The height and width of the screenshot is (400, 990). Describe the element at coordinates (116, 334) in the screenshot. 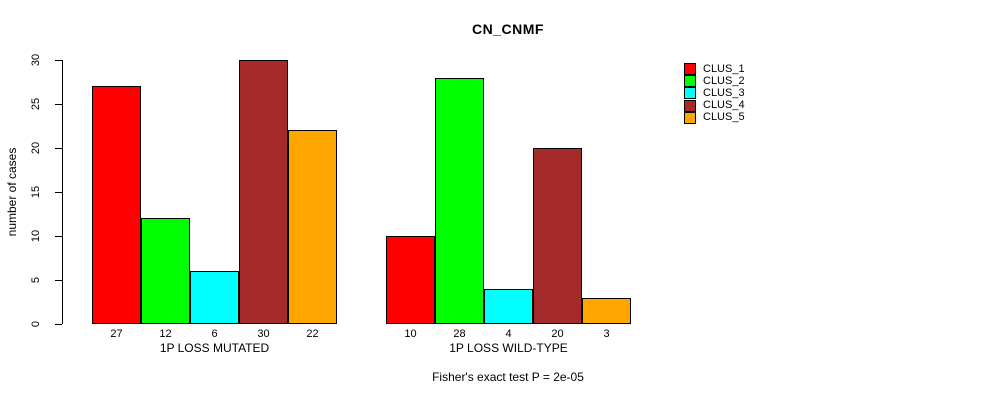

I see `bar-value-label: 27` at that location.